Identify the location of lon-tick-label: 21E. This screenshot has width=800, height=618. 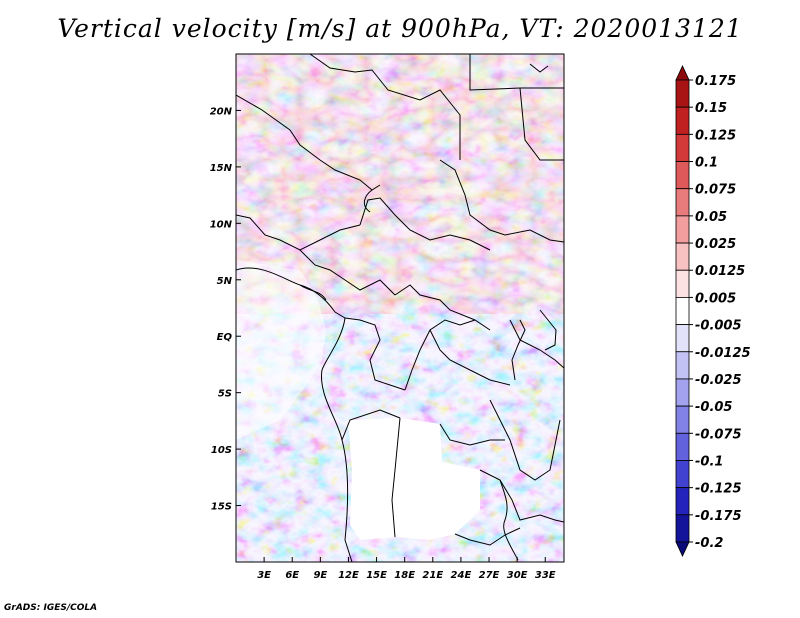
(432, 575).